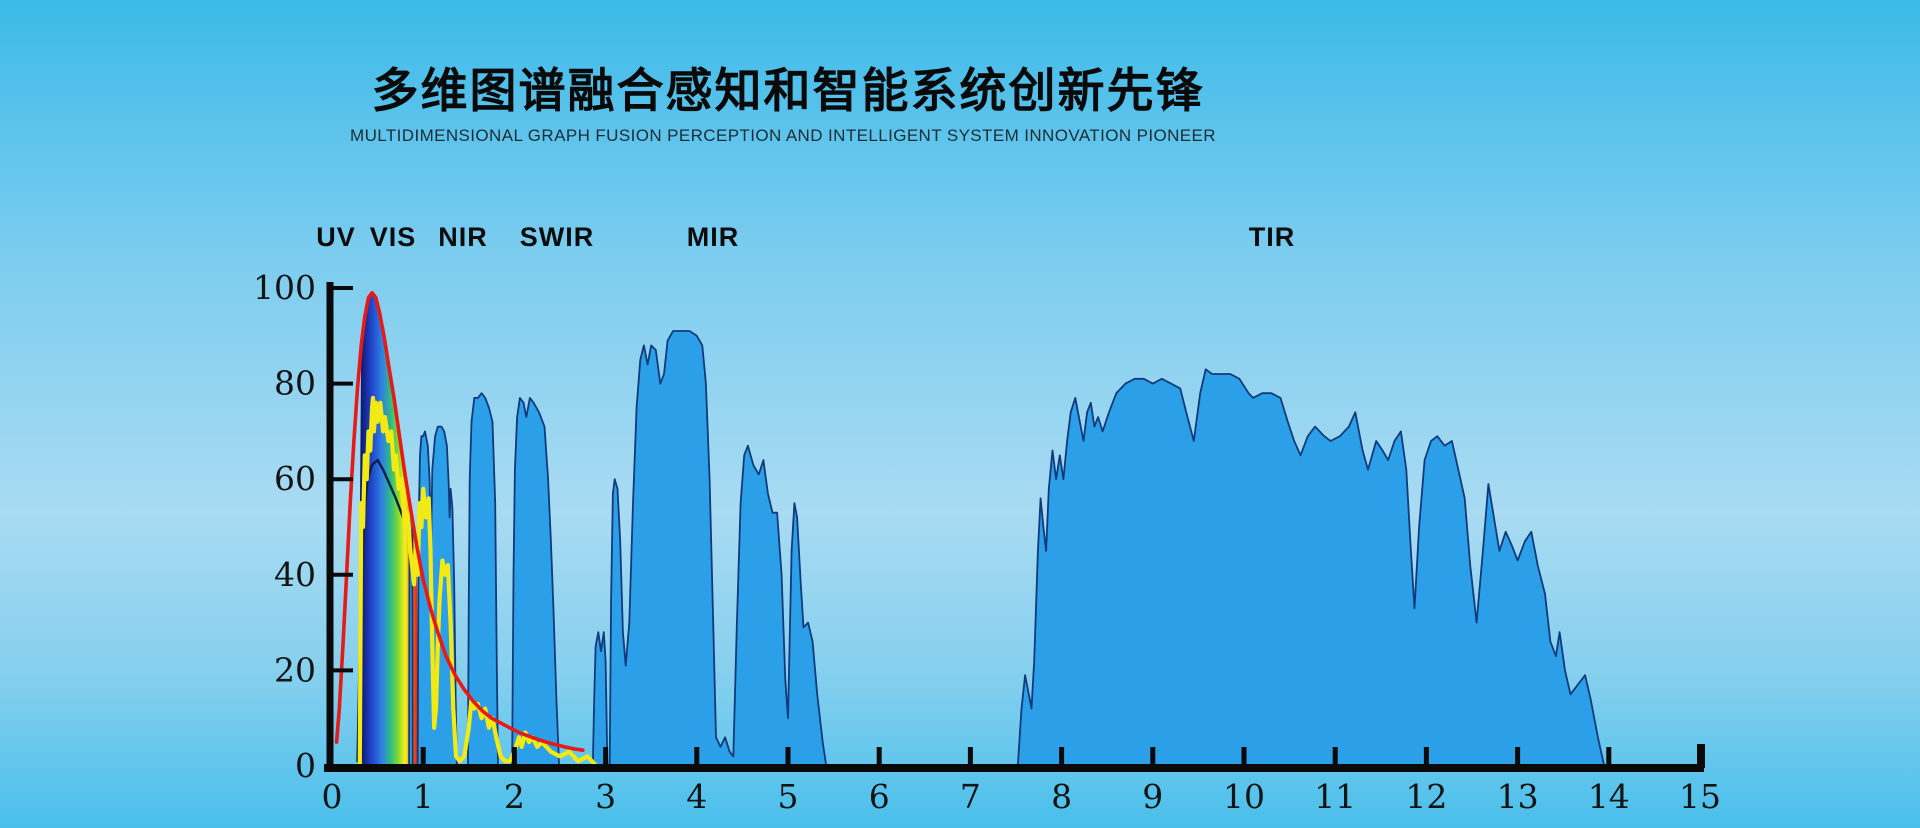 The image size is (1920, 828). I want to click on band-label-uv: UV, so click(336, 237).